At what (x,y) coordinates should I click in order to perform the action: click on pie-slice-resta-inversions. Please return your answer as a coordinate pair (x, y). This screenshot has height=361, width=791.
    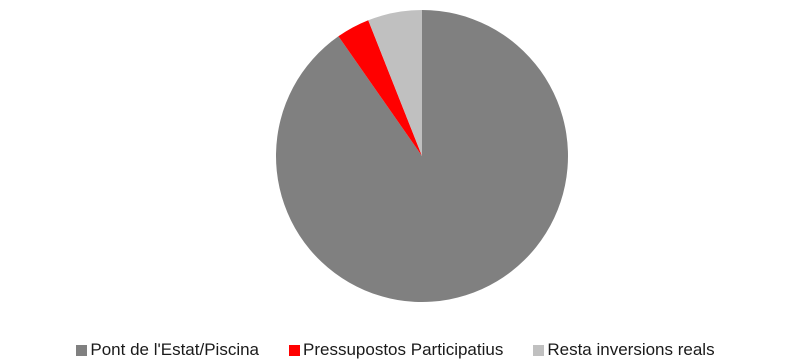
    Looking at the image, I should click on (395, 82).